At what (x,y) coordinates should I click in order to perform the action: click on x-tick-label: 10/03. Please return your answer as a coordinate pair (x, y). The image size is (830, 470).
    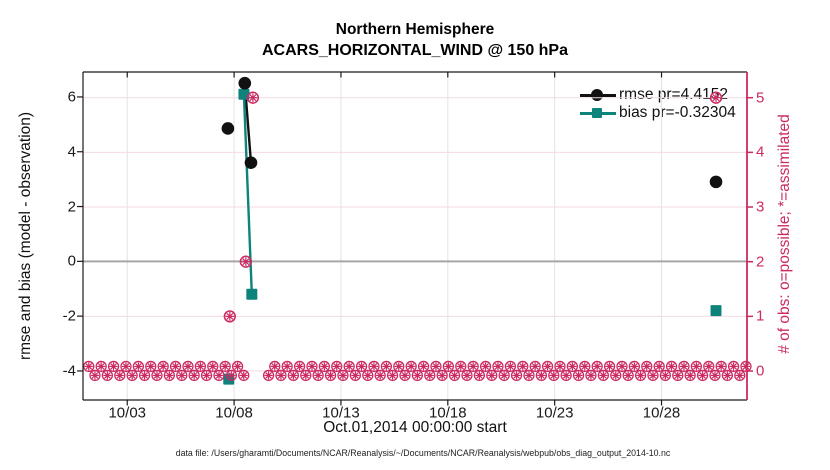
    Looking at the image, I should click on (127, 413).